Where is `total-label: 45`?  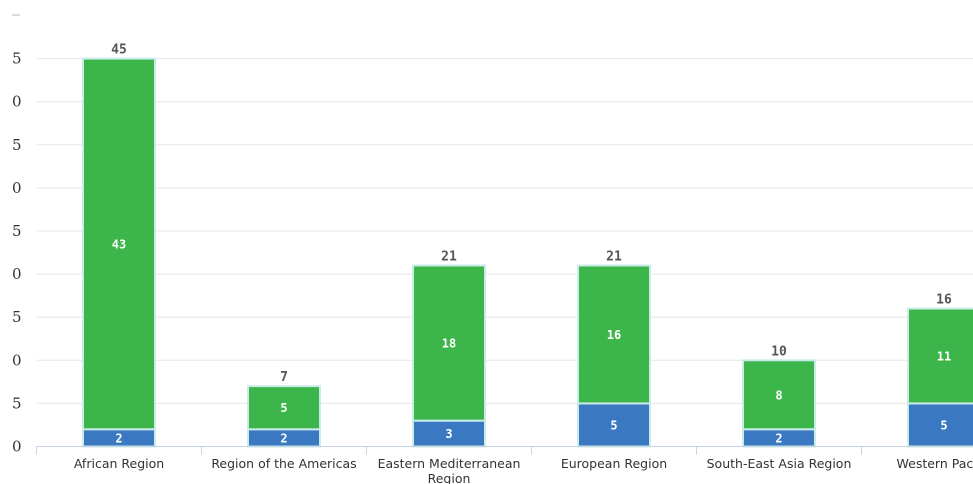 total-label: 45 is located at coordinates (119, 50).